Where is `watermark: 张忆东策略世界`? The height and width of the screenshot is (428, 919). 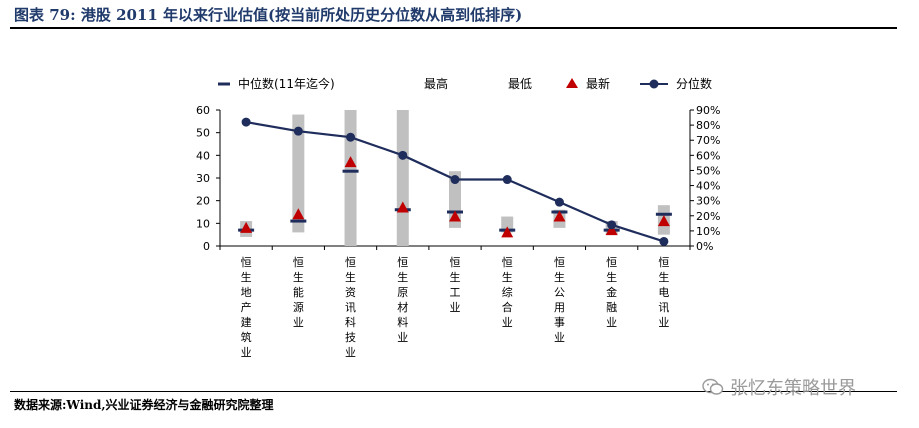 watermark: 张忆东策略世界 is located at coordinates (779, 387).